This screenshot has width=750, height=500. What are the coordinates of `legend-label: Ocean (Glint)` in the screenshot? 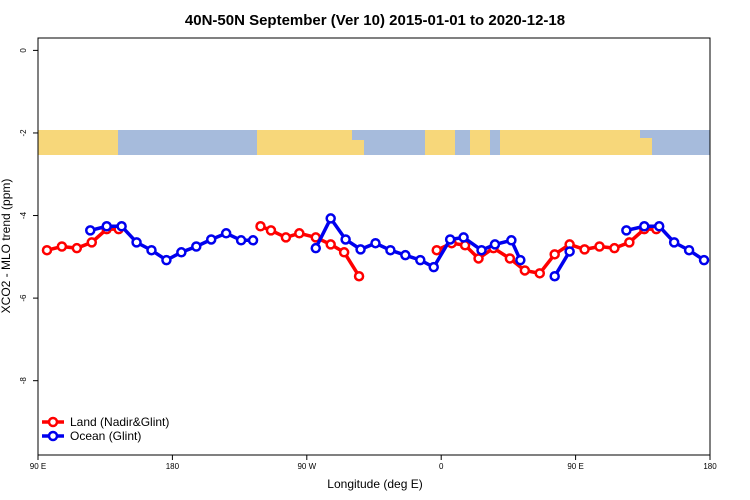 It's located at (105, 436).